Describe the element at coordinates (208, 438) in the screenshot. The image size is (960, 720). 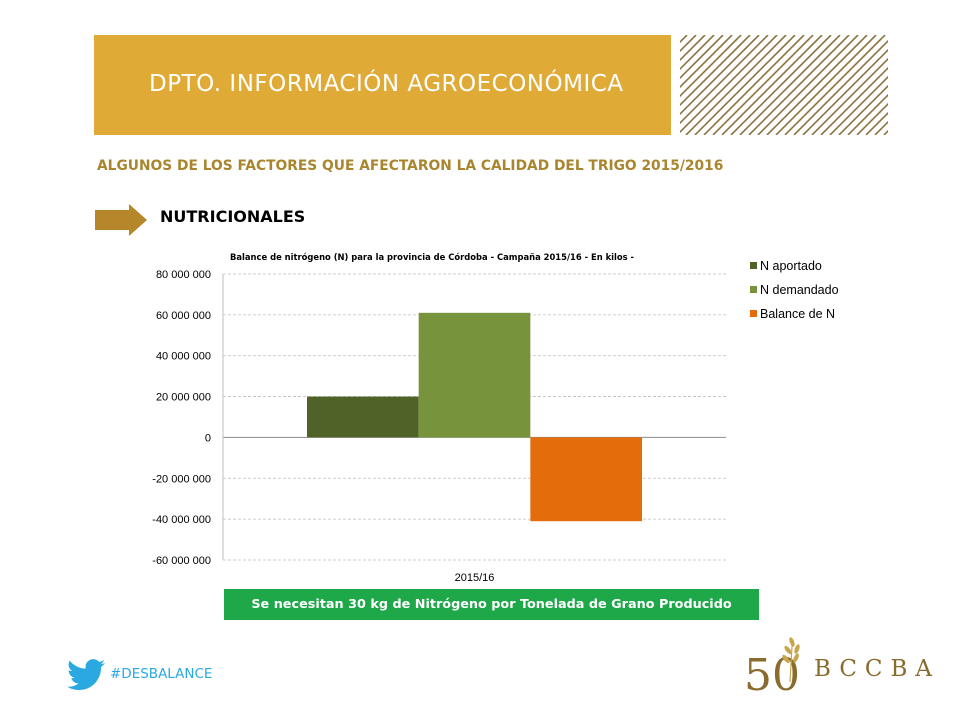
I see `y-tick-label: 0` at that location.